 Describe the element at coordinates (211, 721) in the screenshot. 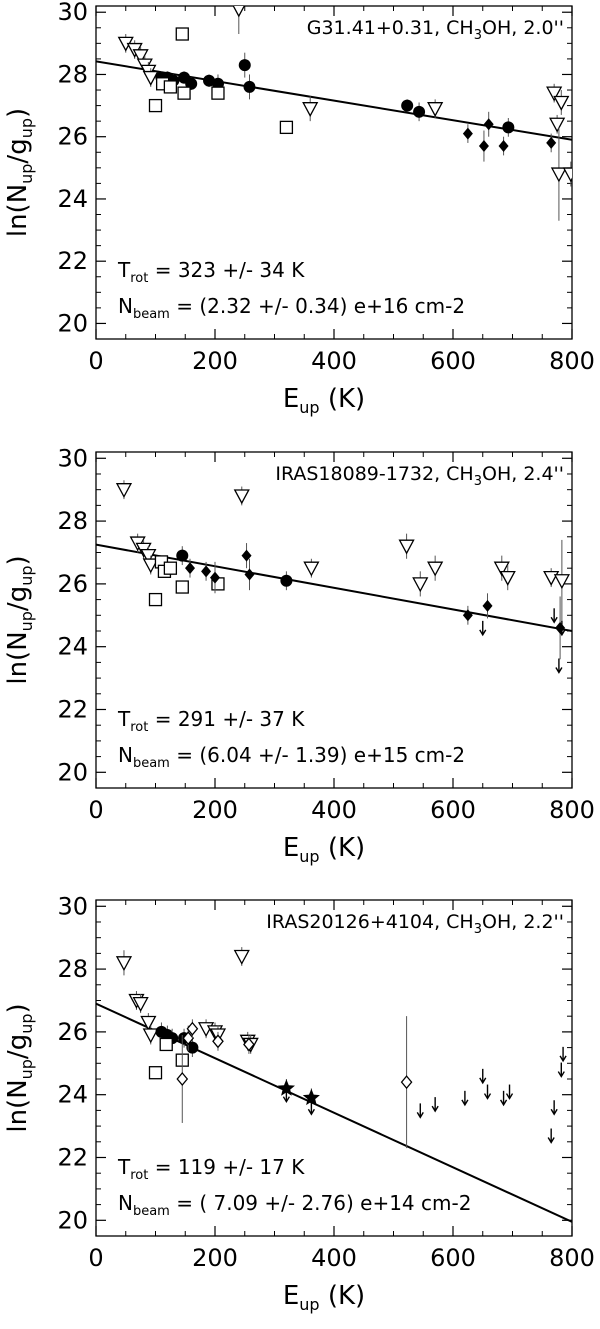

I see `trot-result: Trot = 291 +/- 37 K` at that location.